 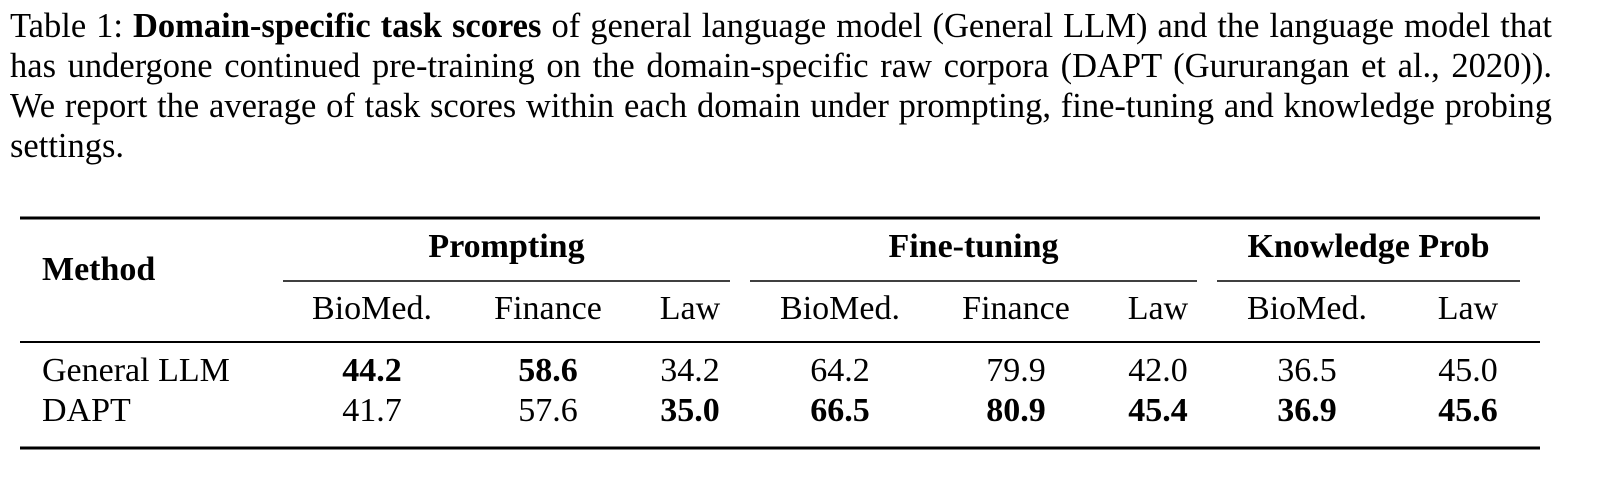 I want to click on group-header: Fine-tuning, so click(x=973, y=246).